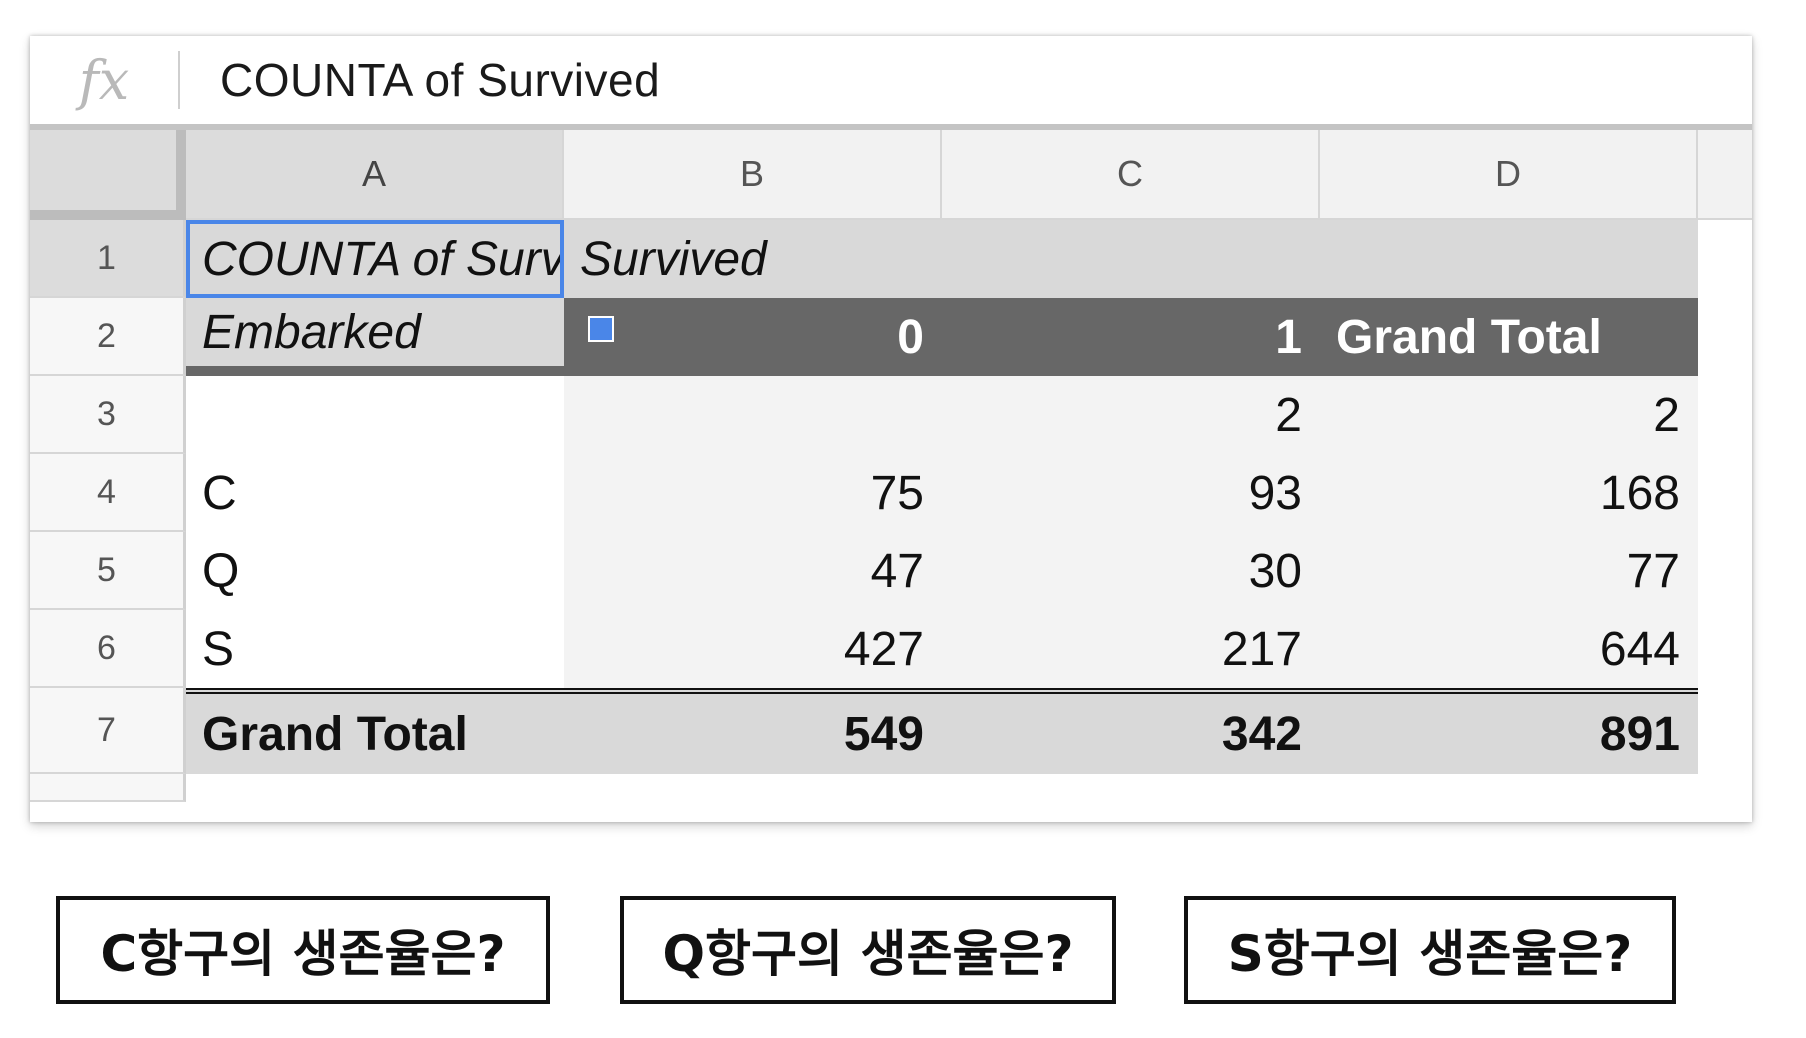 The width and height of the screenshot is (1806, 1038). I want to click on cell-e6, so click(1725, 649).